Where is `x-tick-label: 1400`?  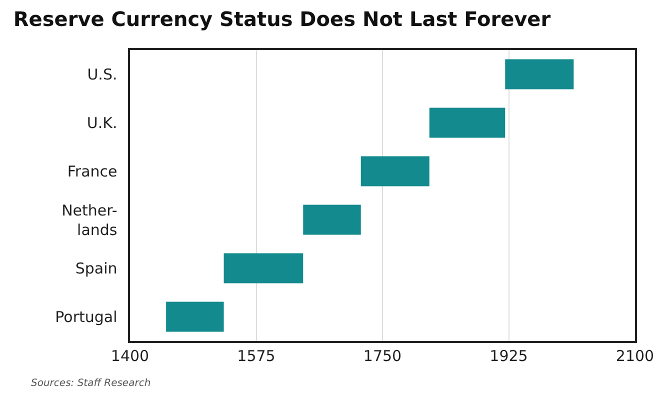 x-tick-label: 1400 is located at coordinates (130, 355).